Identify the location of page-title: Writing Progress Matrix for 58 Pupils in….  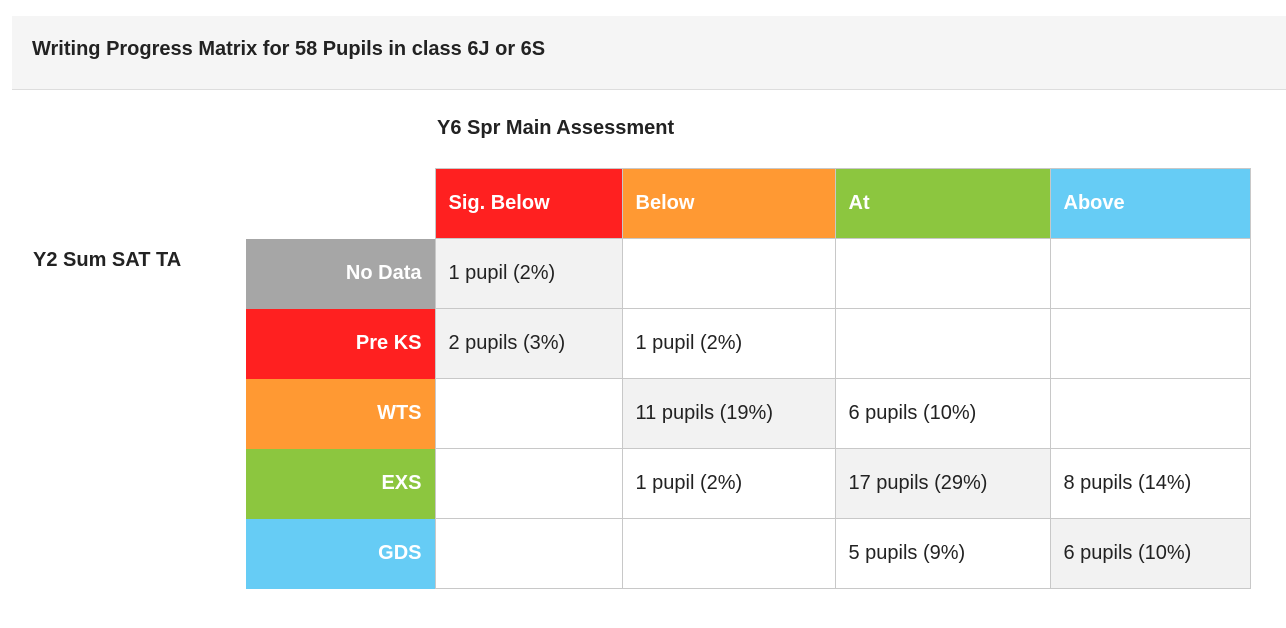
(289, 49).